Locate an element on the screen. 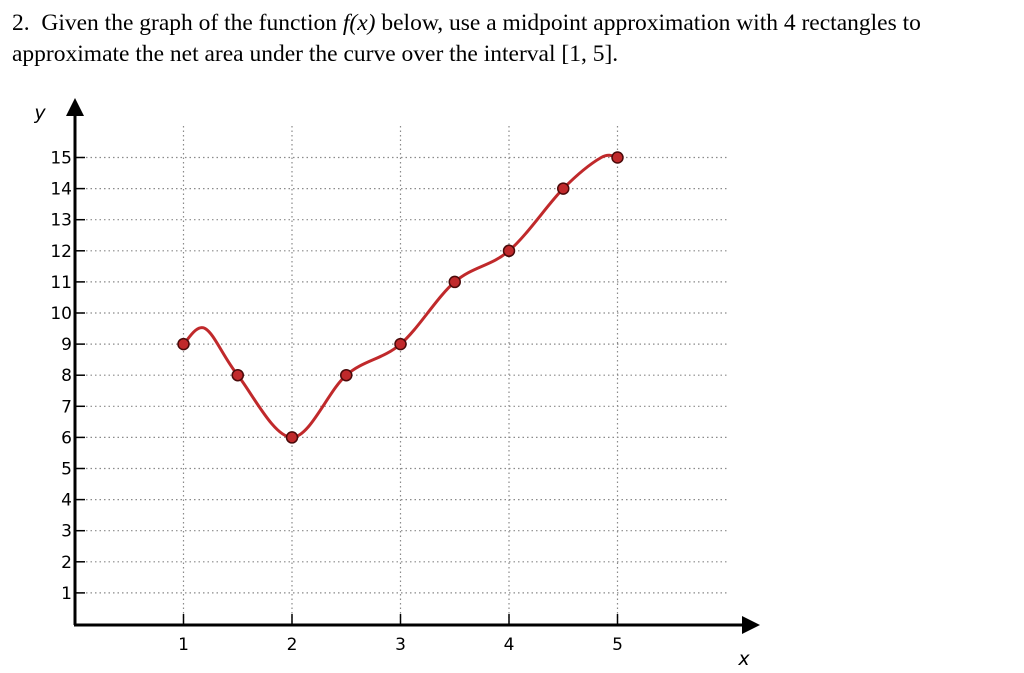 The width and height of the screenshot is (1024, 673). question-text-part-1: Given the graph of the function is located at coordinates (192, 23).